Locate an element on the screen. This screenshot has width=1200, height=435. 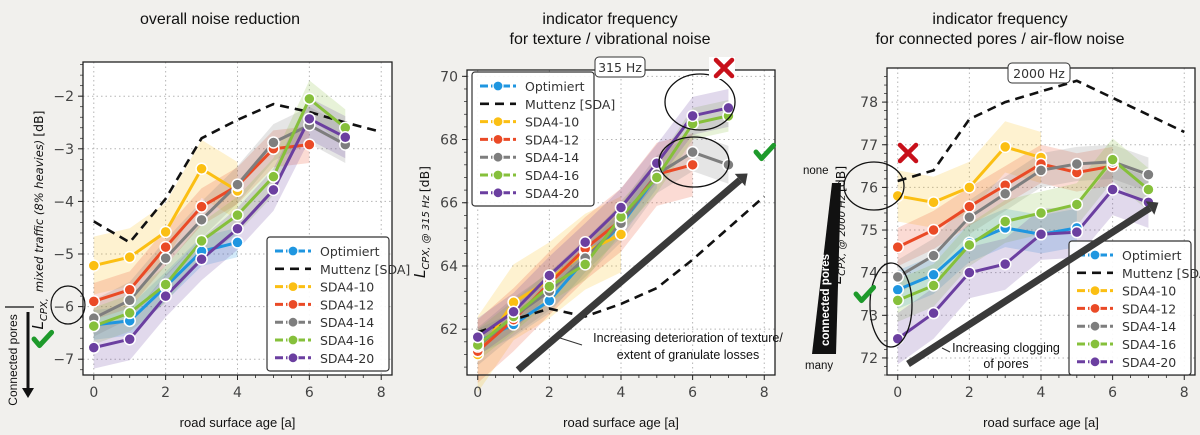
y-tick-label: 73 is located at coordinates (869, 316).